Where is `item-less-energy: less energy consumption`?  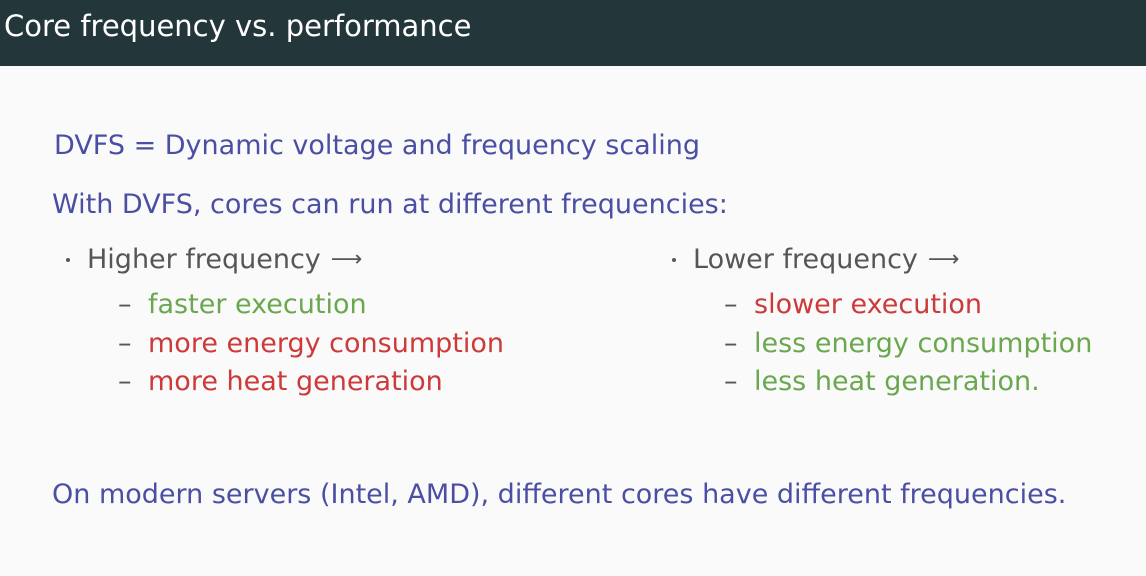 item-less-energy: less energy consumption is located at coordinates (923, 343).